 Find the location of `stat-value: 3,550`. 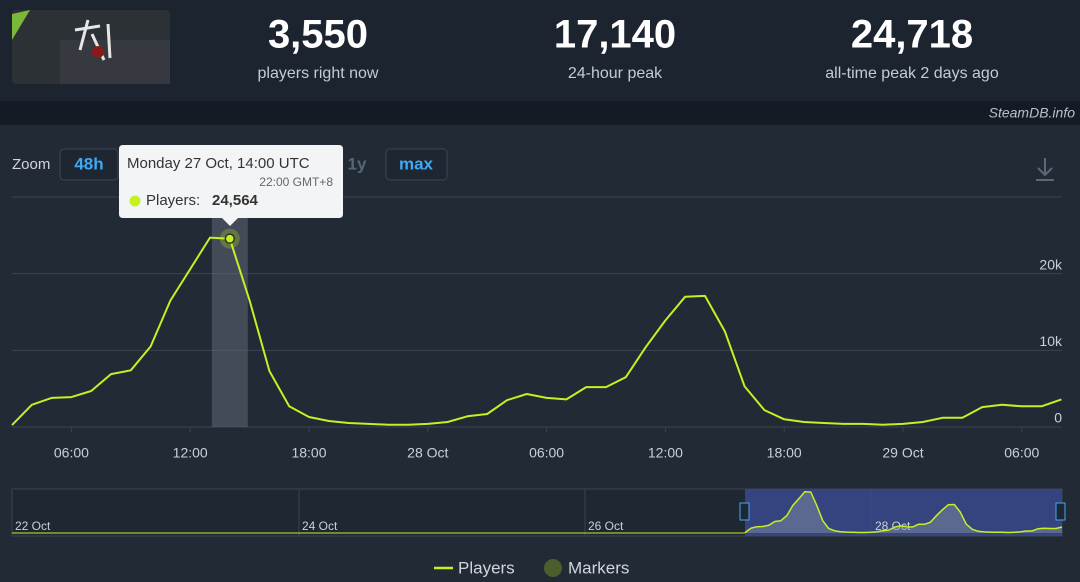

stat-value: 3,550 is located at coordinates (318, 35).